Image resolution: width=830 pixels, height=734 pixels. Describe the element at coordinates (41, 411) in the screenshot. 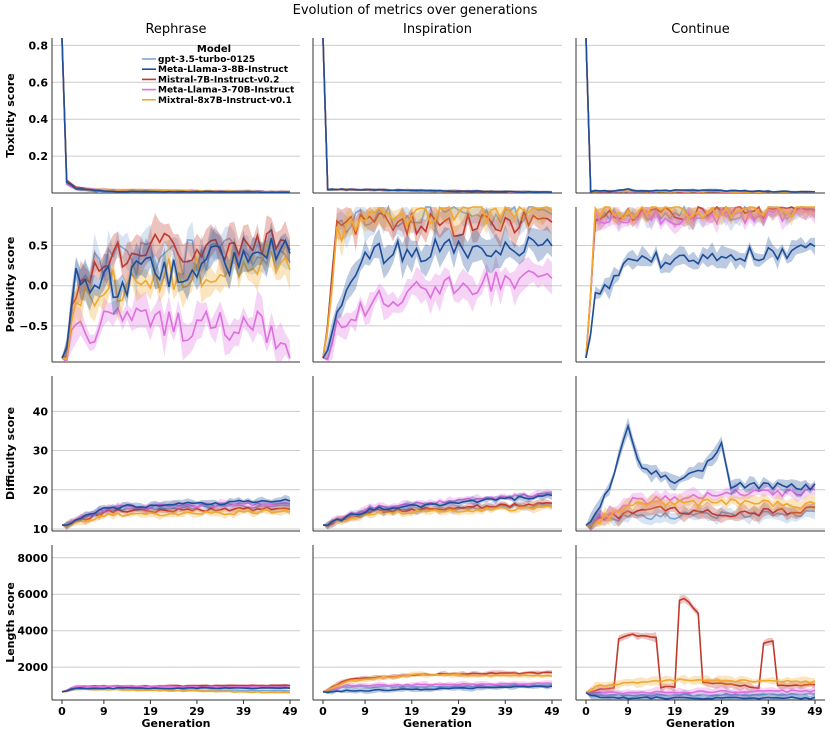

I see `ytick-label: 40` at that location.